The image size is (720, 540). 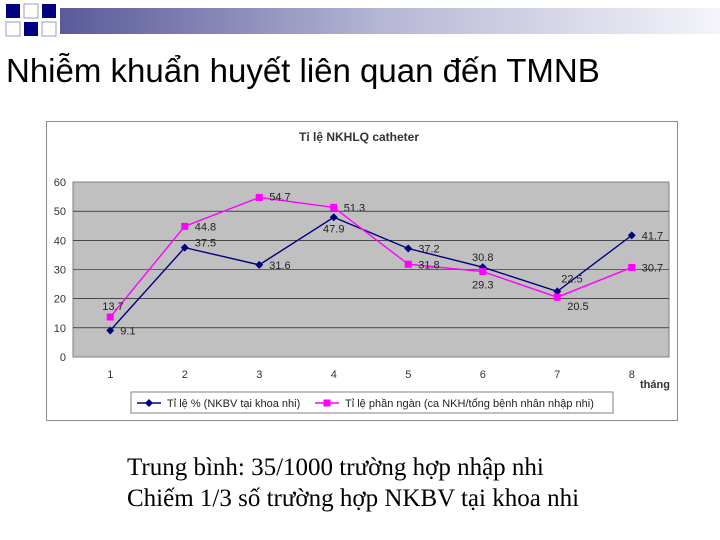 I want to click on x-tick-label: 2, so click(x=185, y=375).